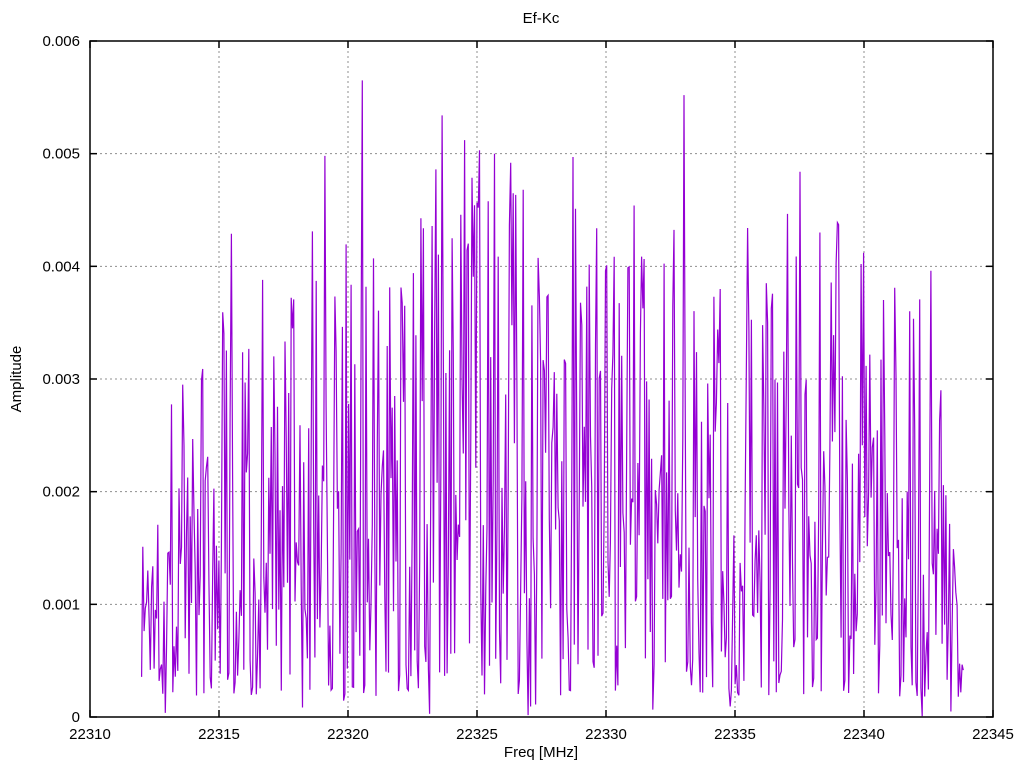 The height and width of the screenshot is (768, 1024). What do you see at coordinates (864, 734) in the screenshot?
I see `x-tick-label: 22340` at bounding box center [864, 734].